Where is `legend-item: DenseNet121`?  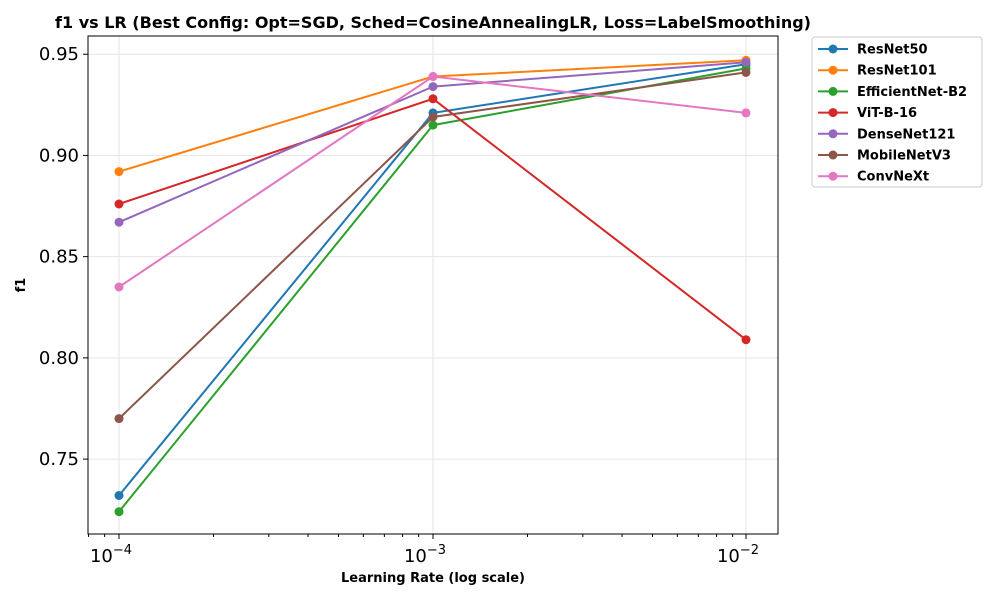 legend-item: DenseNet121 is located at coordinates (886, 134).